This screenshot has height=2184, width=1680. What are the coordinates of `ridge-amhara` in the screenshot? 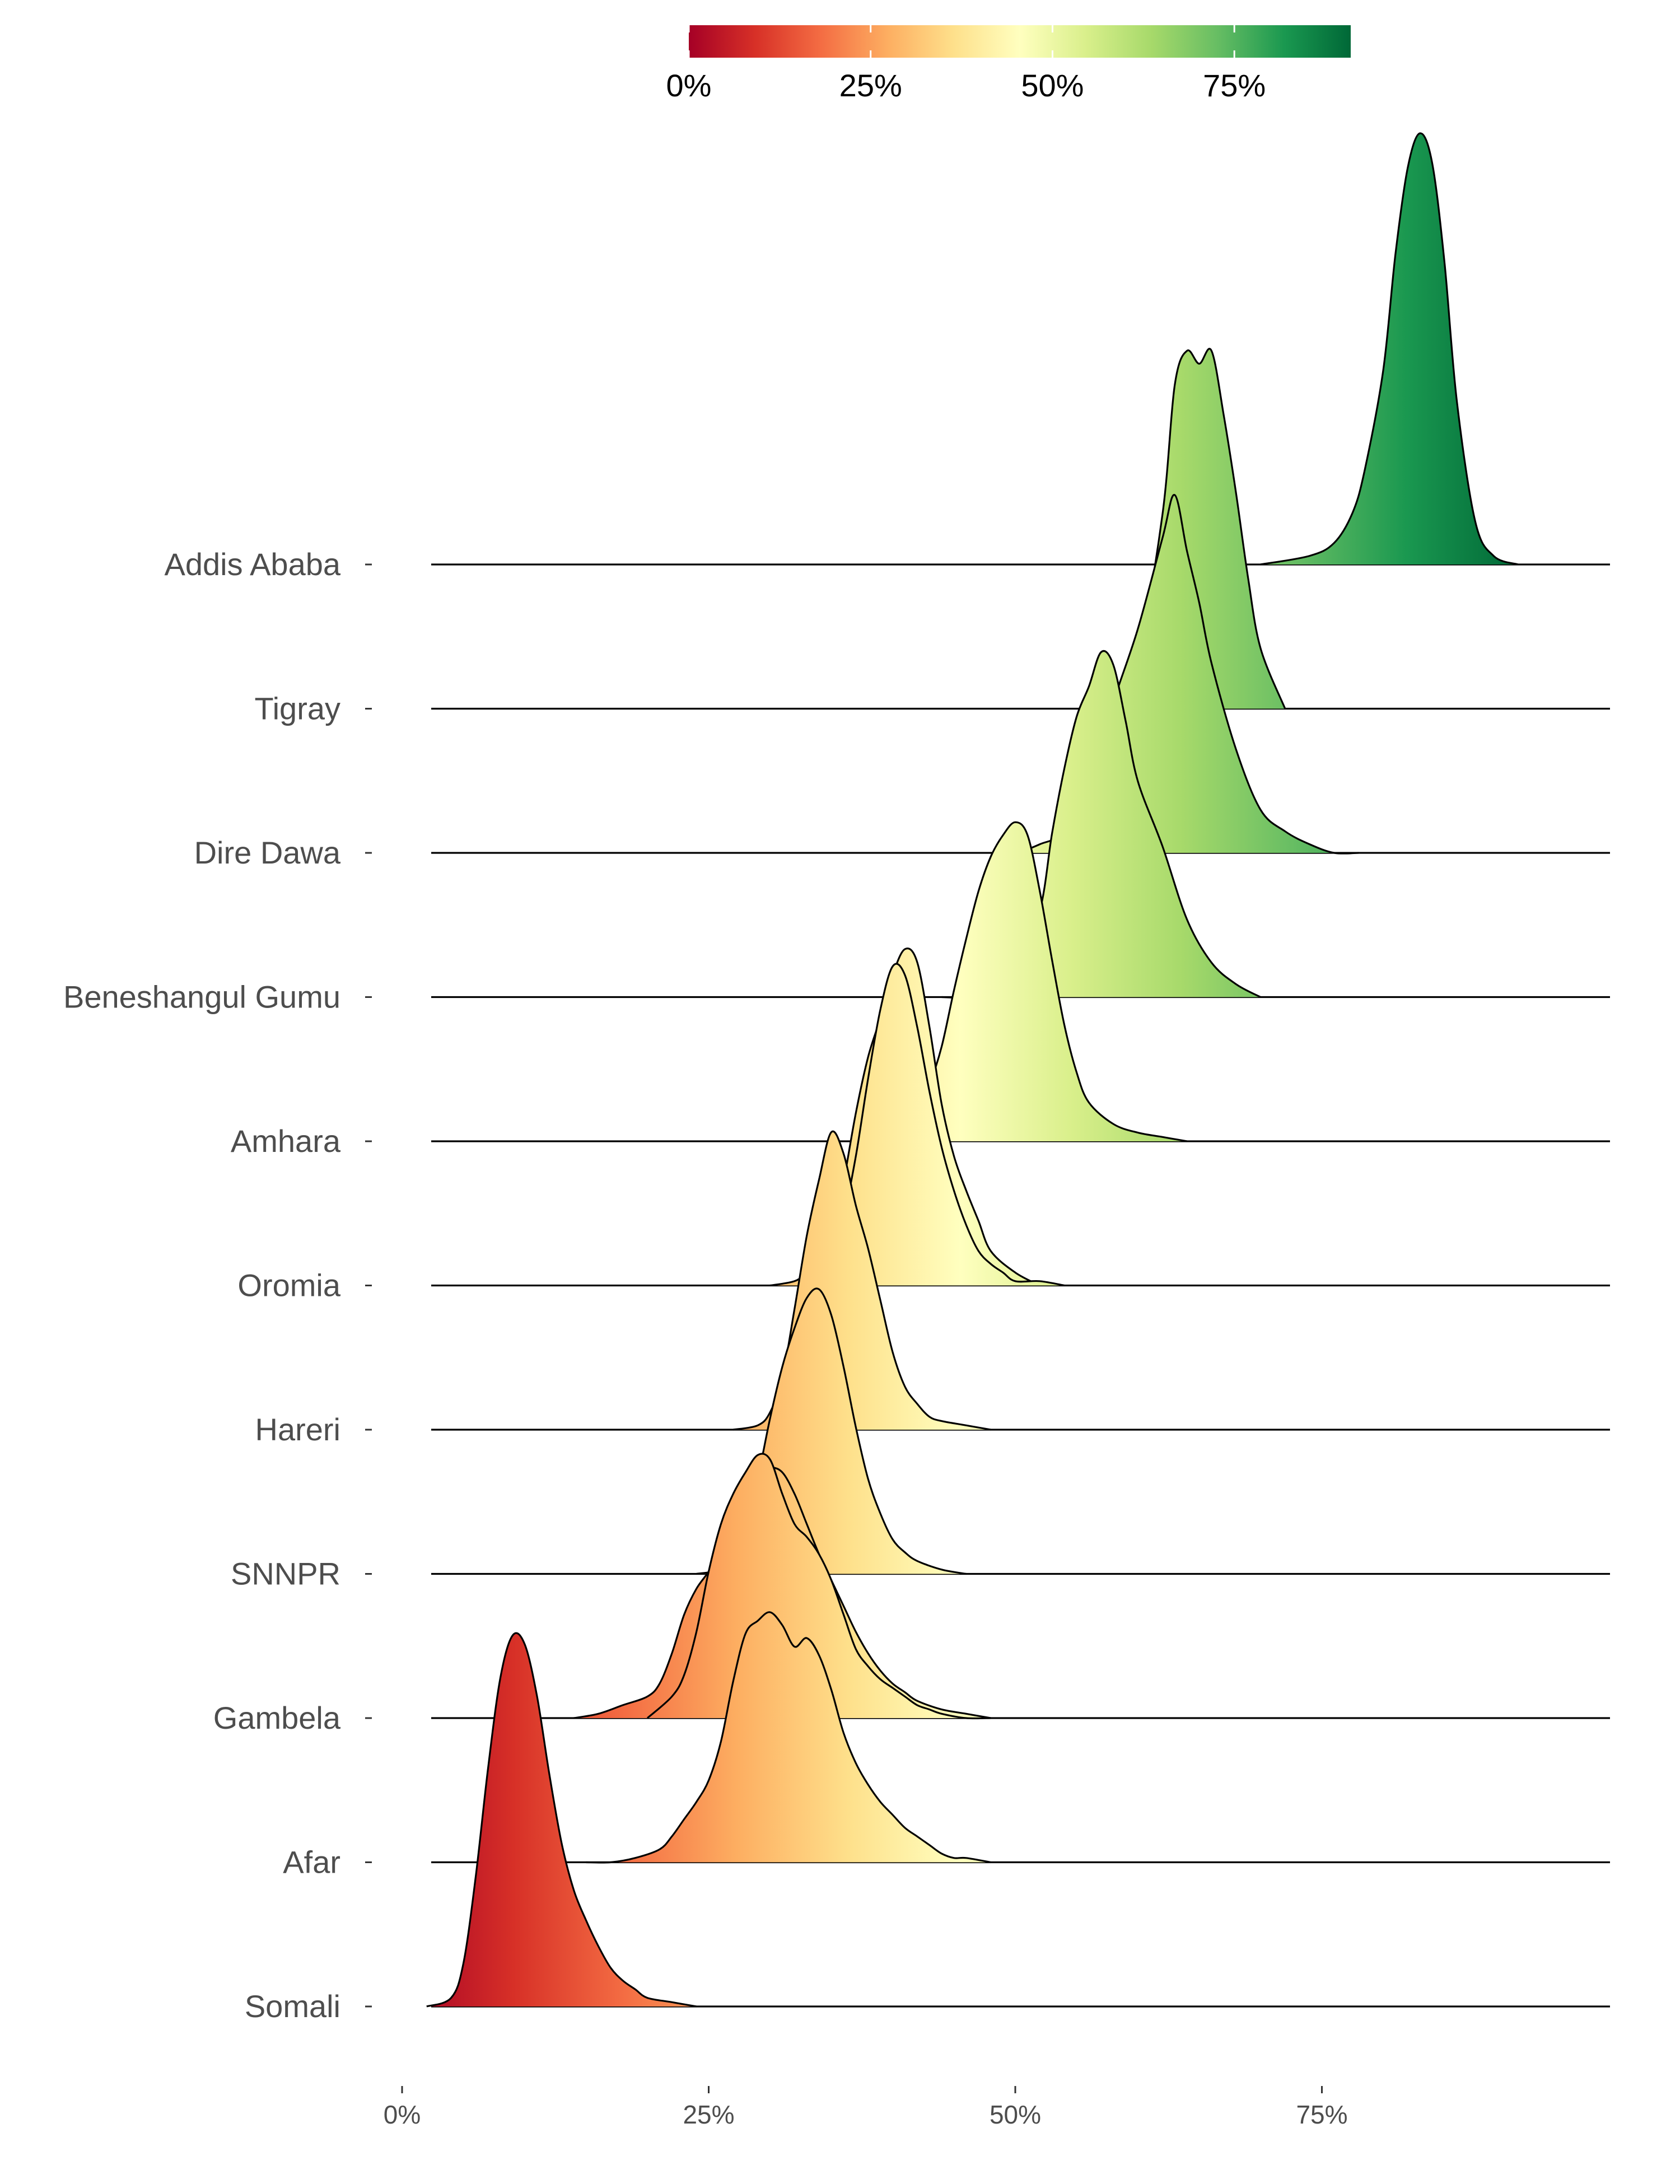 It's located at (1021, 982).